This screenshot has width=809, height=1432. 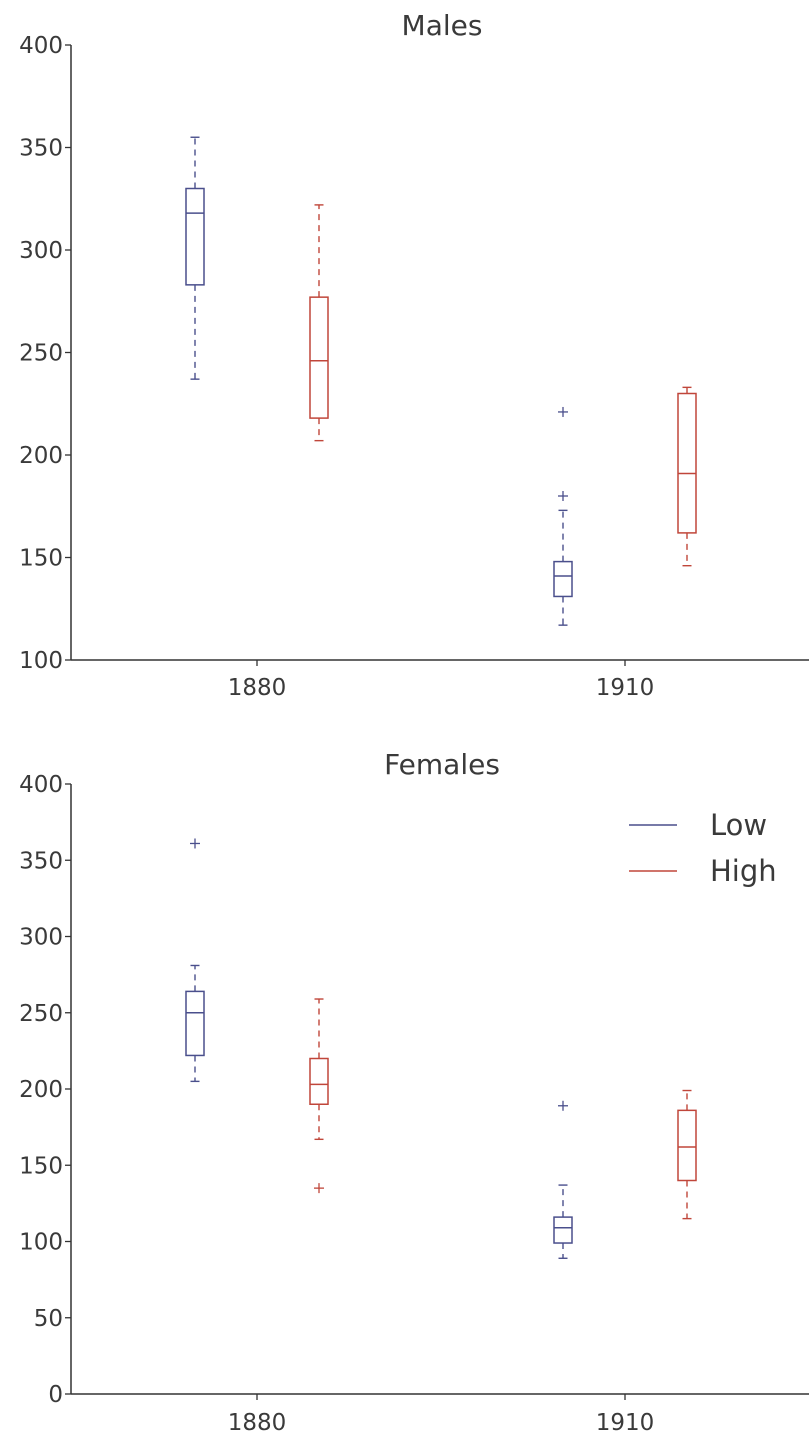 What do you see at coordinates (442, 764) in the screenshot?
I see `chart-title: Females` at bounding box center [442, 764].